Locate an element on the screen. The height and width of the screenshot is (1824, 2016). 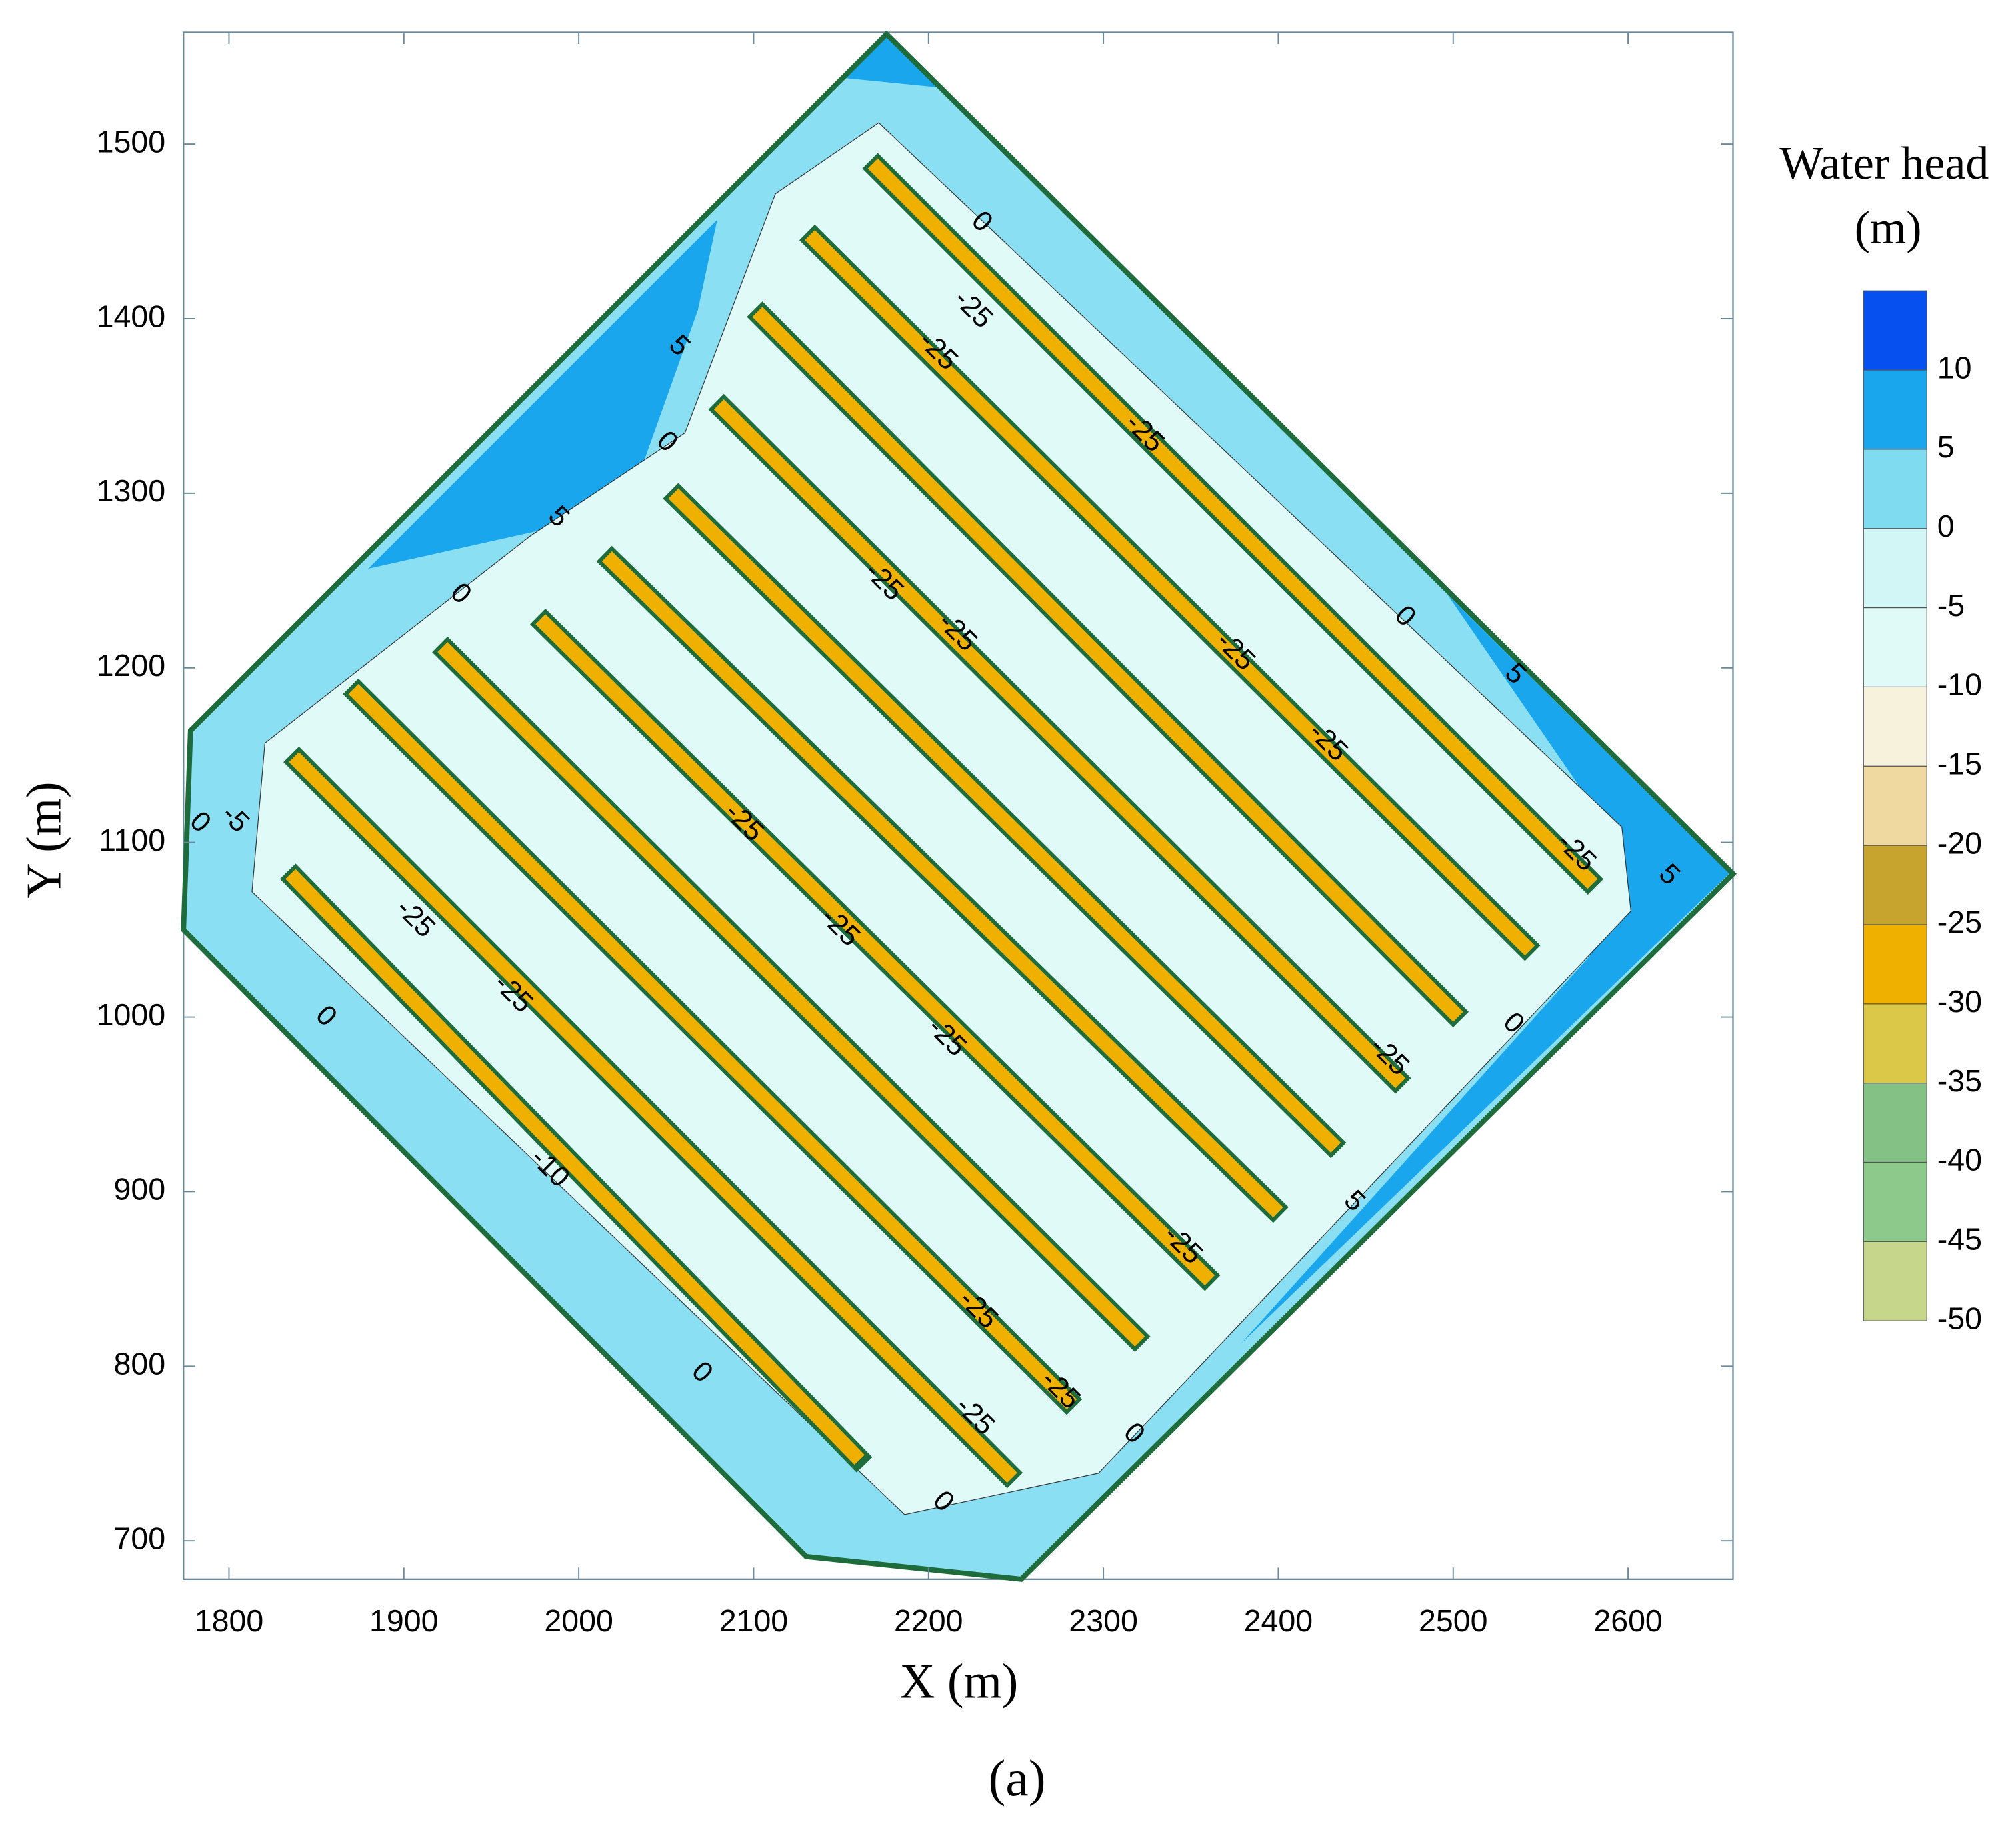
y-tick-label: 800 is located at coordinates (140, 1364).